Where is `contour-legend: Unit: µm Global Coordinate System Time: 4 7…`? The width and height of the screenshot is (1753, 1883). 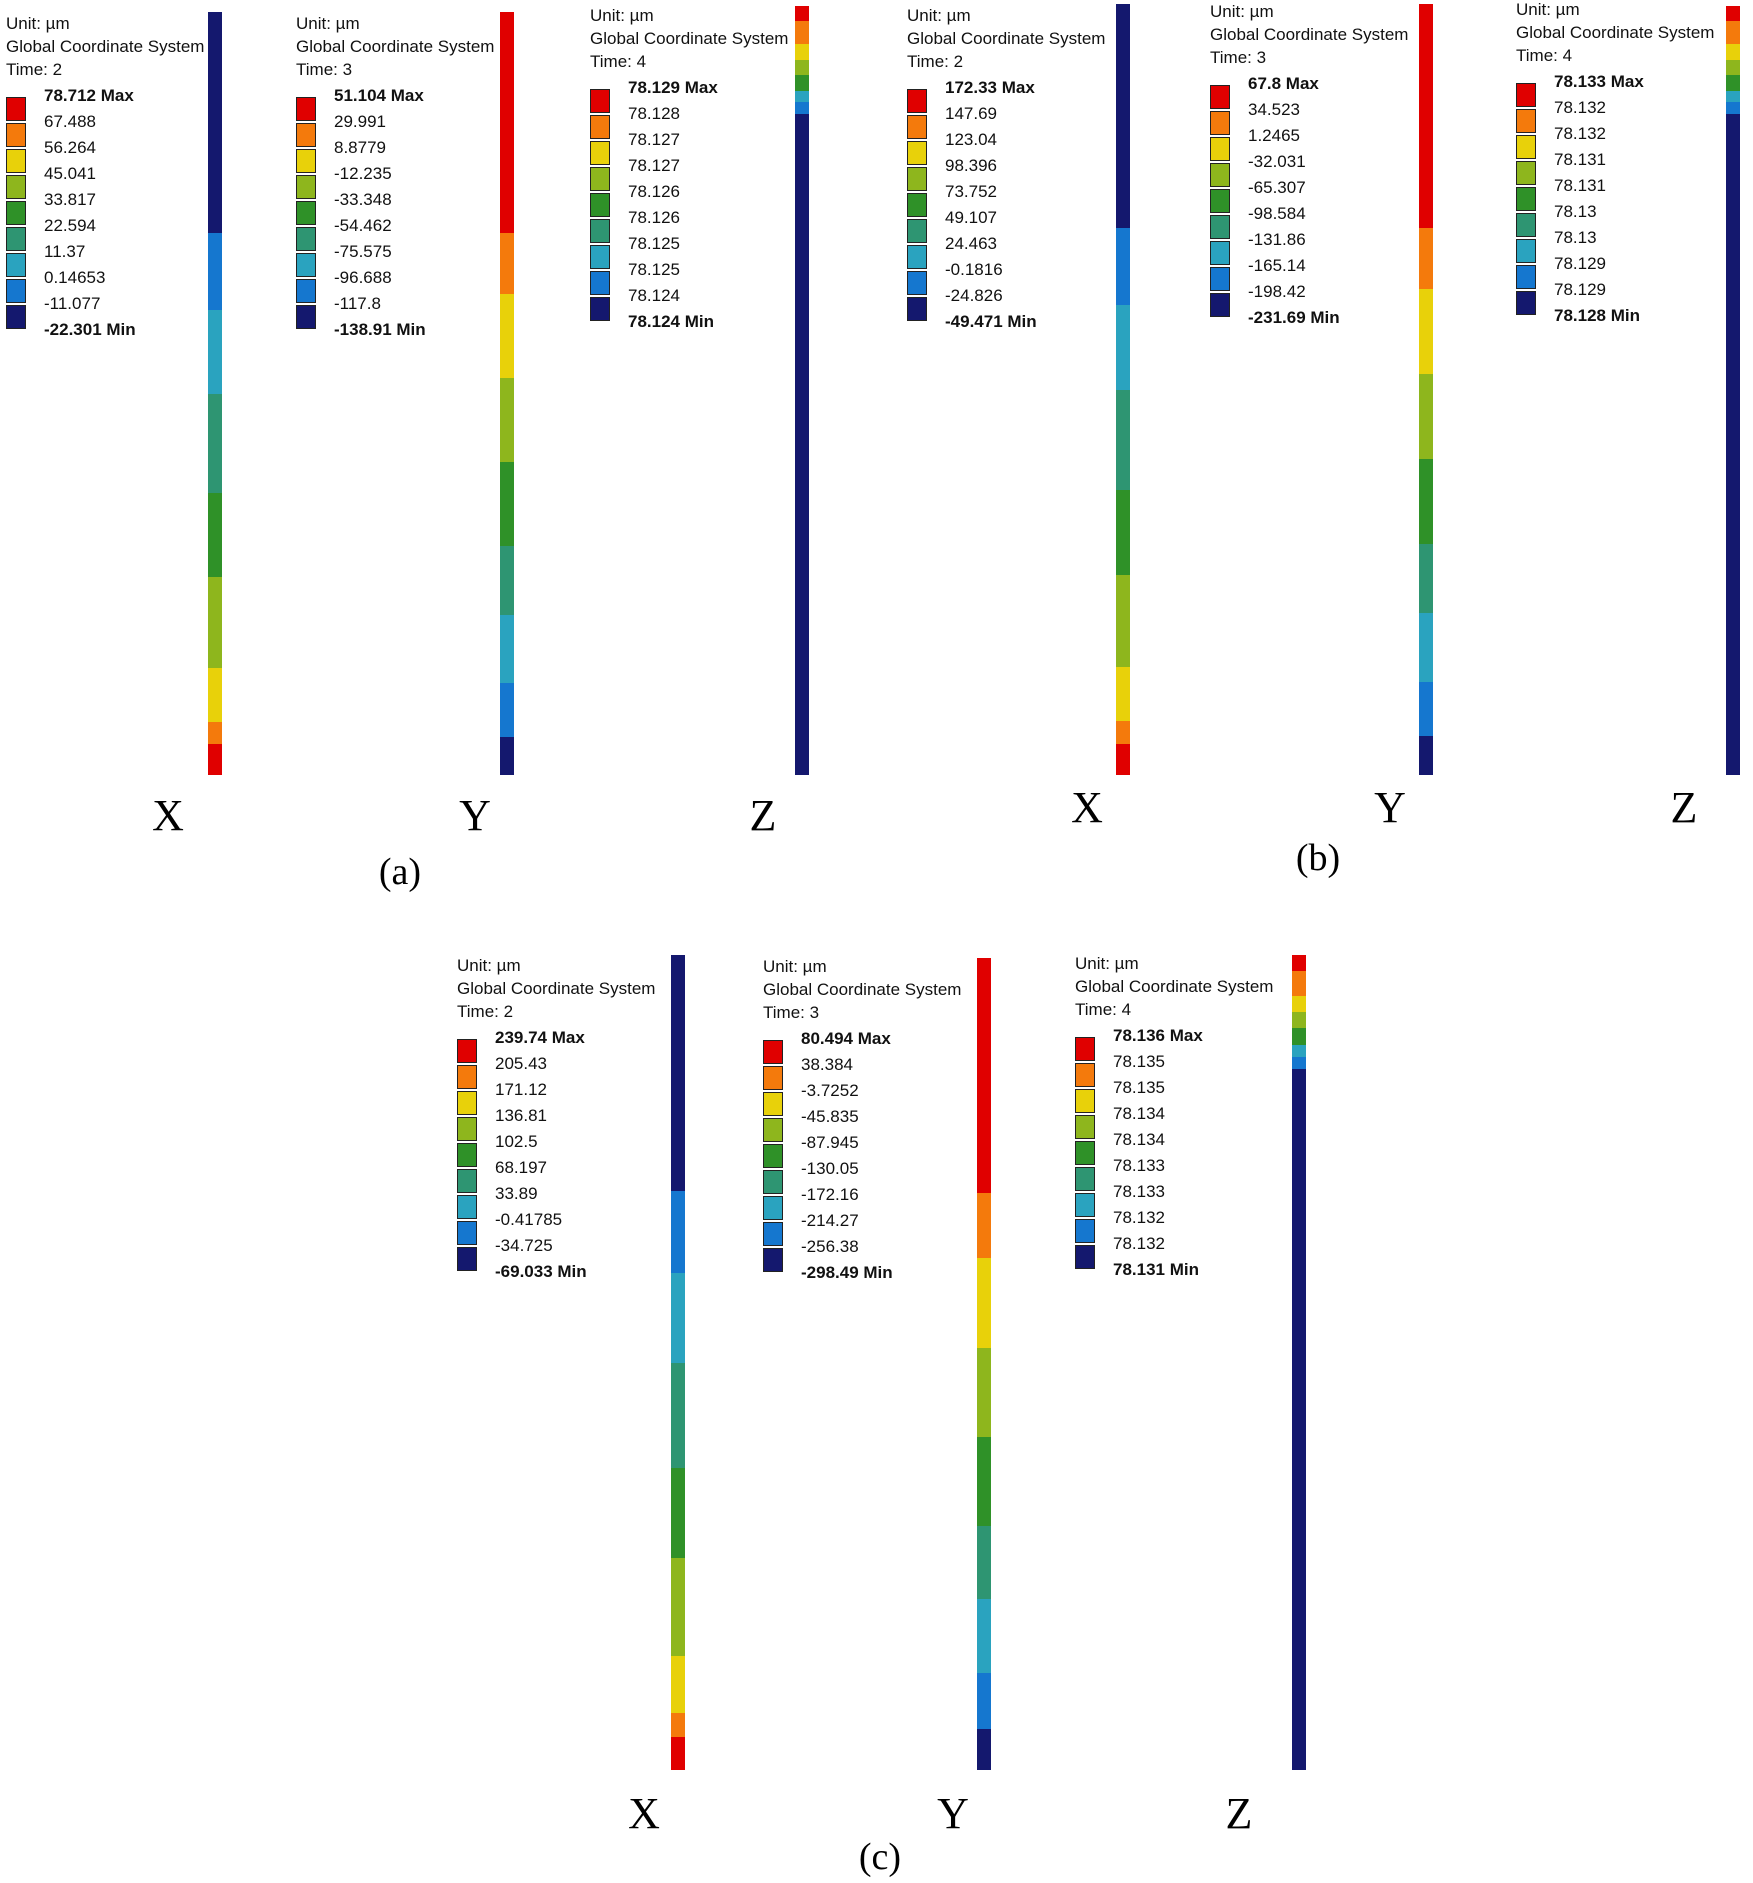
contour-legend: Unit: µm Global Coordinate System Time: 4 7… is located at coordinates (689, 169).